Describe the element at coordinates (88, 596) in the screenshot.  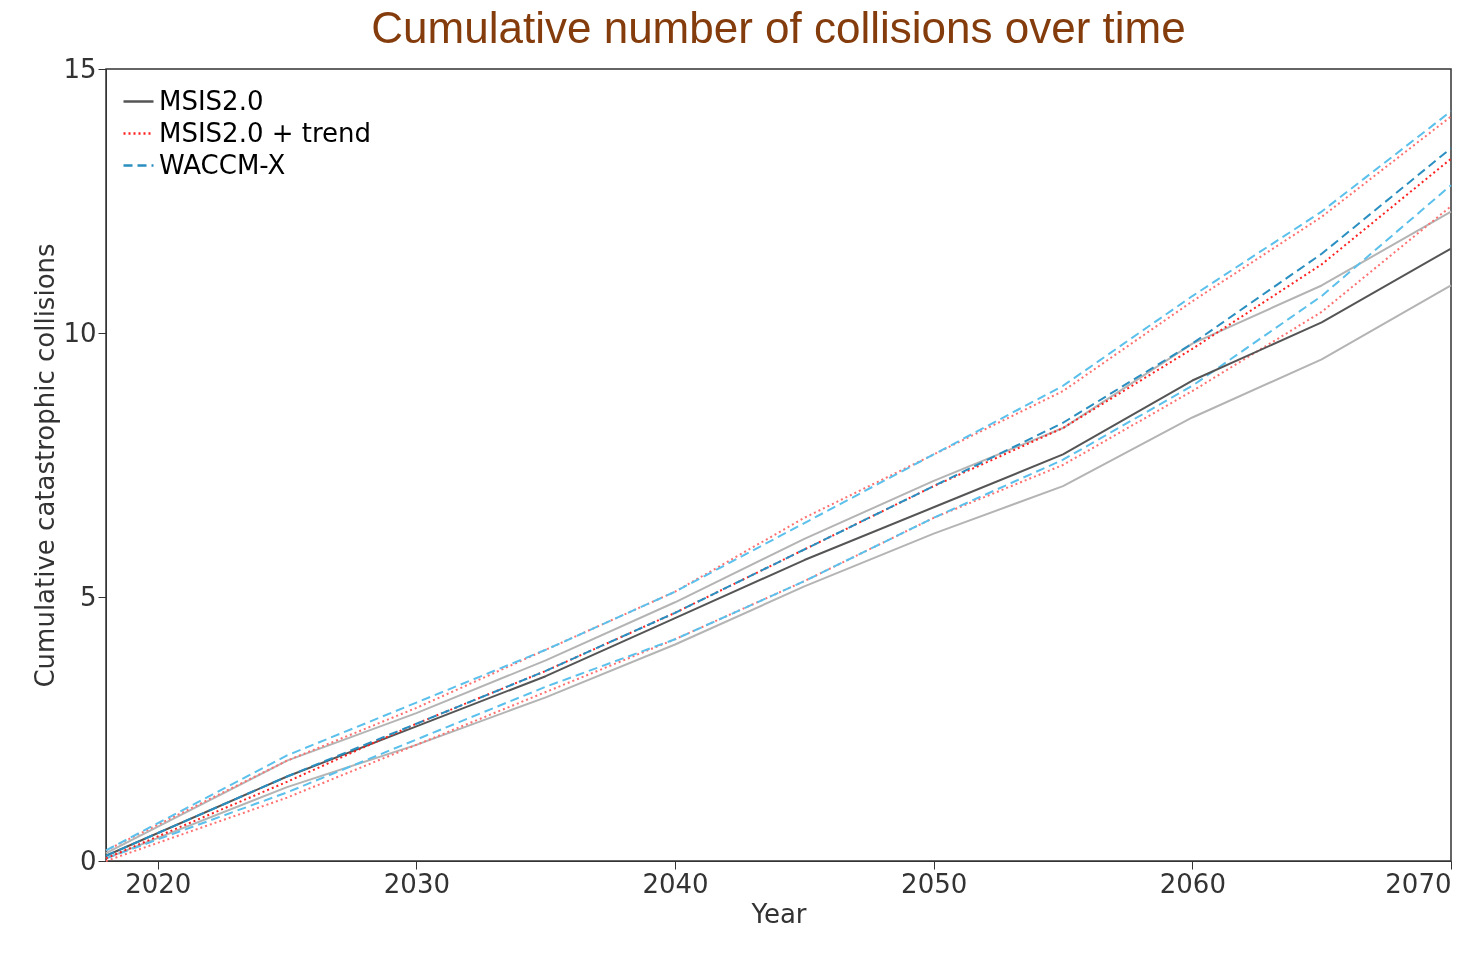
I see `y-tick-label: 5` at that location.